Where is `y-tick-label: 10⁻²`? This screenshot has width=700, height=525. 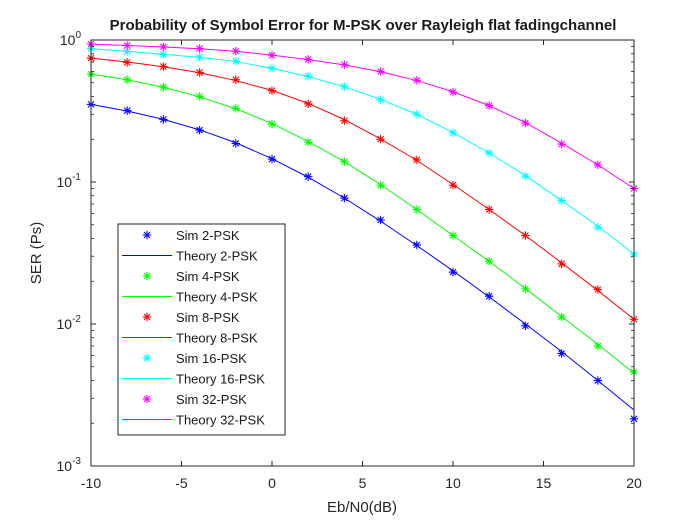
y-tick-label: 10⁻² is located at coordinates (69, 323).